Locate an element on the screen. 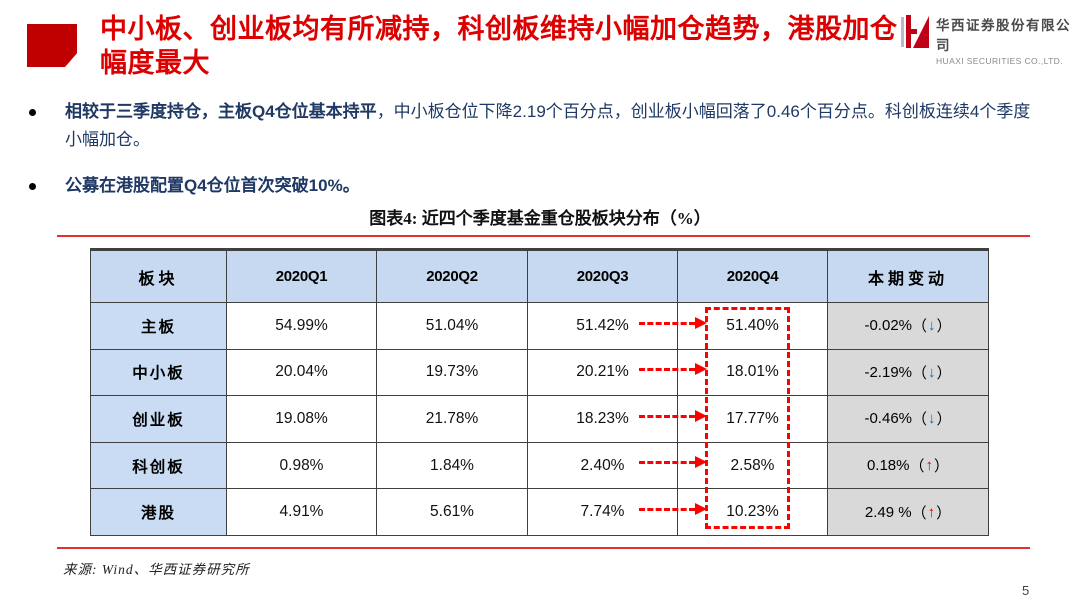  col-header-2020q3: 2020Q3 is located at coordinates (603, 277).